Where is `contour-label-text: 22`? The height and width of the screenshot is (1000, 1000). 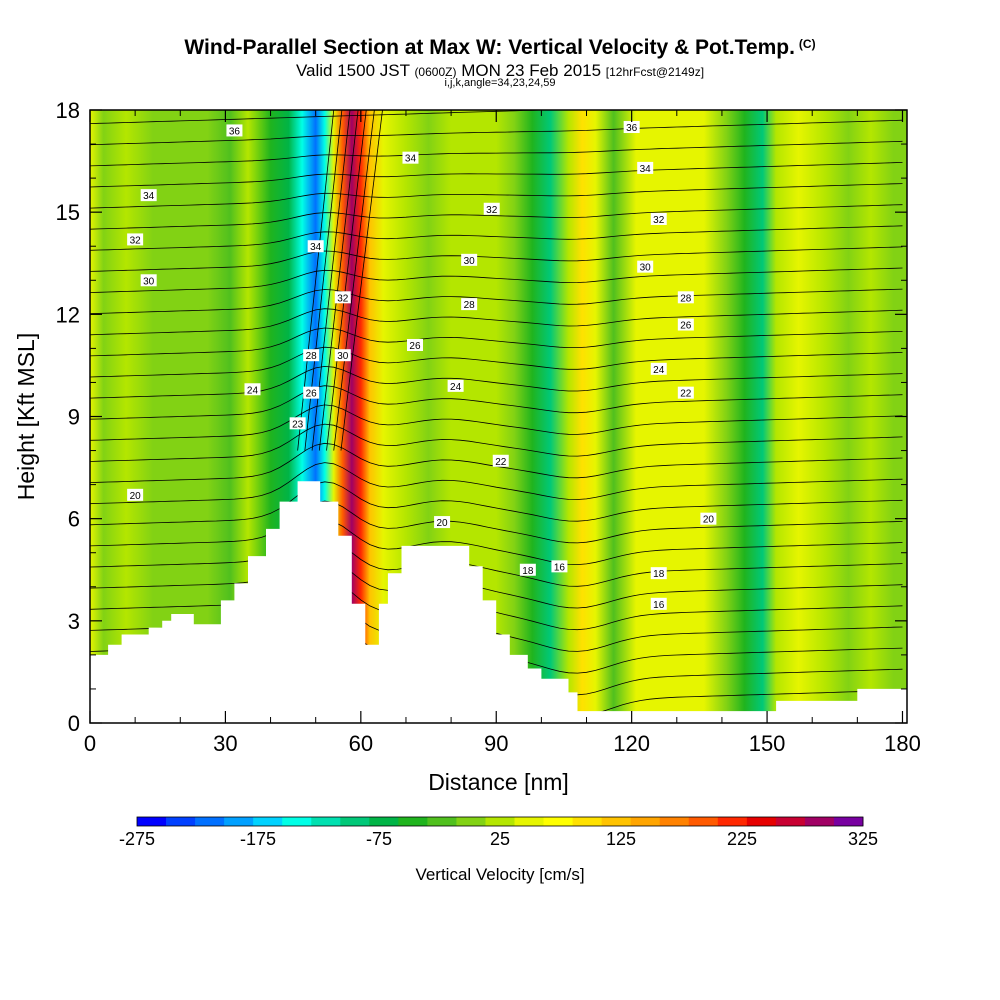 contour-label-text: 22 is located at coordinates (501, 462).